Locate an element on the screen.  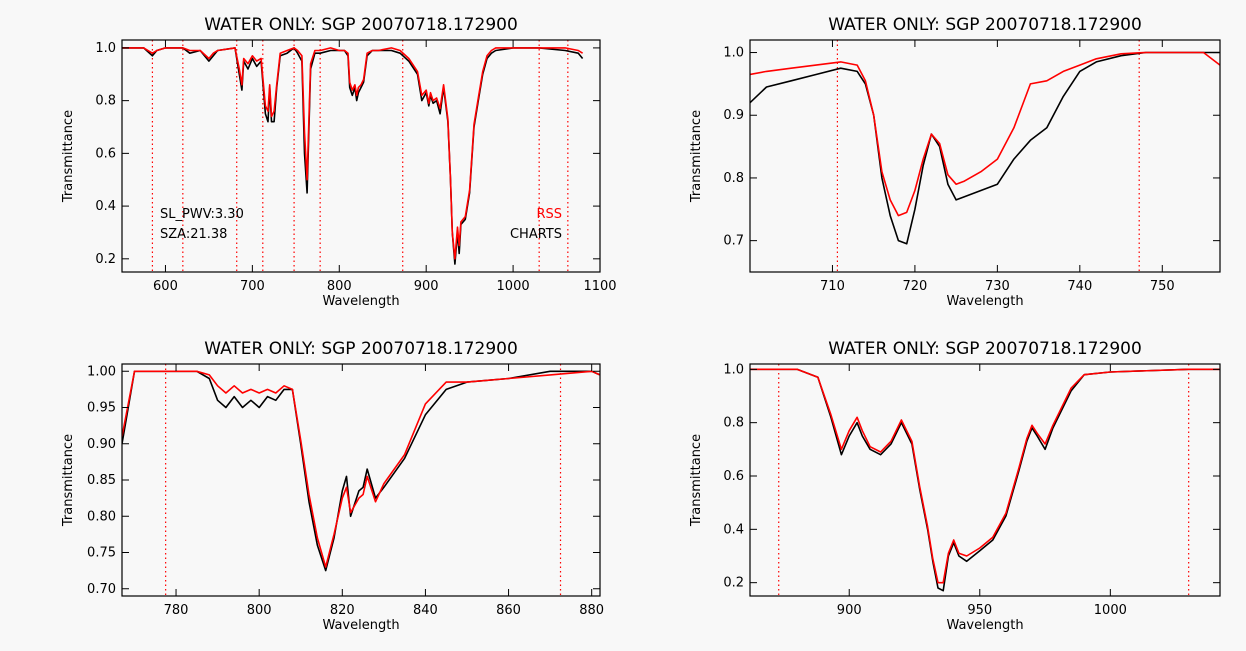
y-tick-label: 1.00 is located at coordinates (101, 371).